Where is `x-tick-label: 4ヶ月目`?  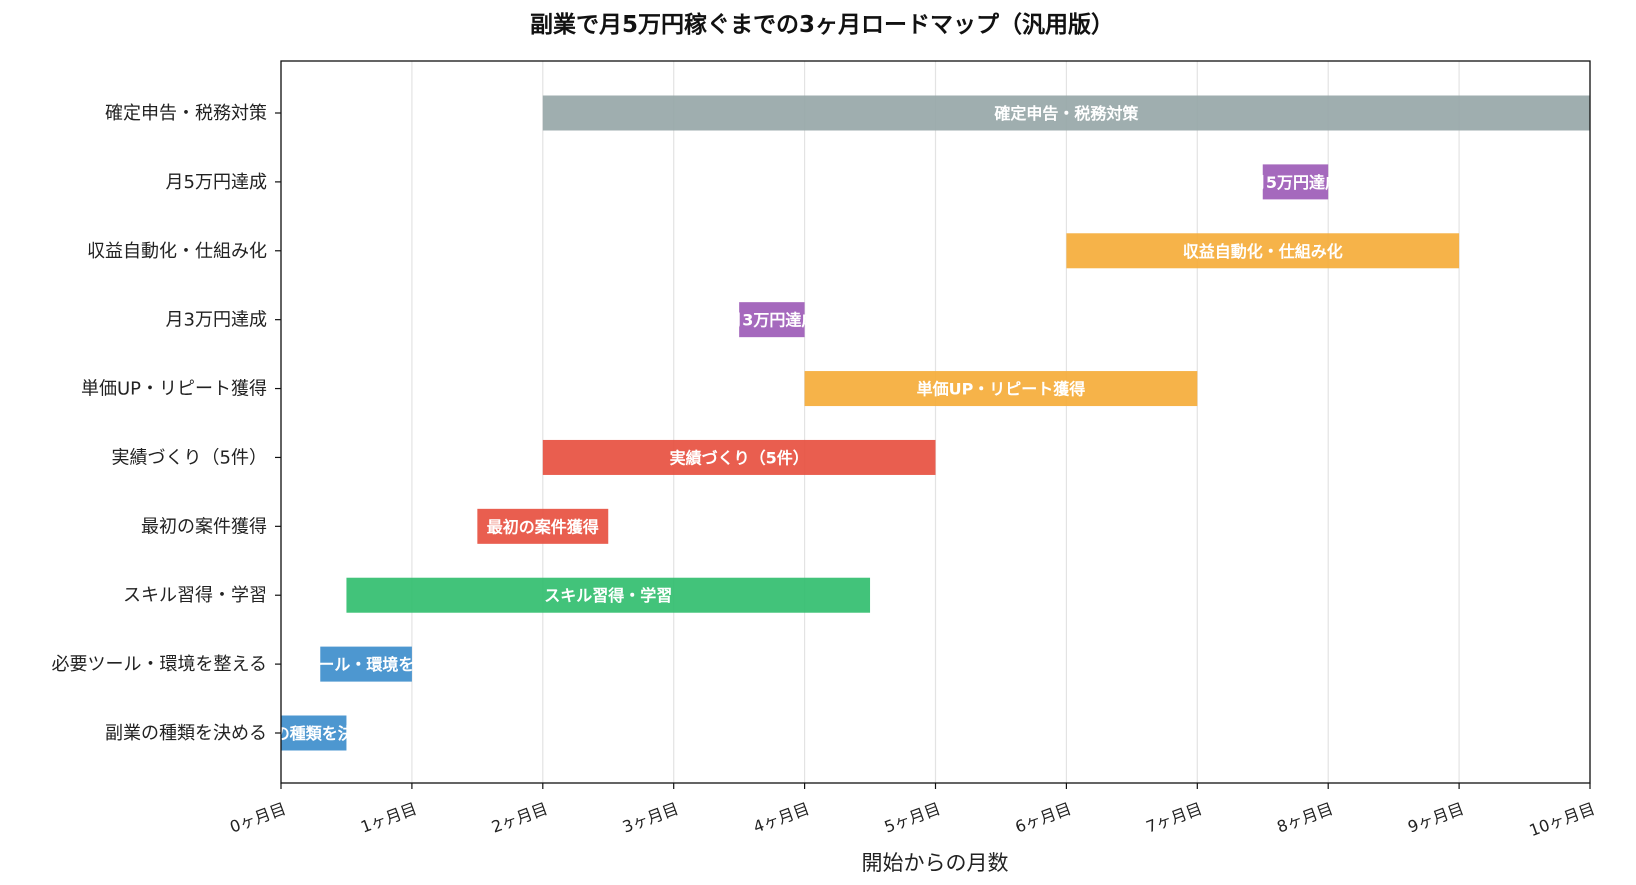 x-tick-label: 4ヶ月目 is located at coordinates (781, 818).